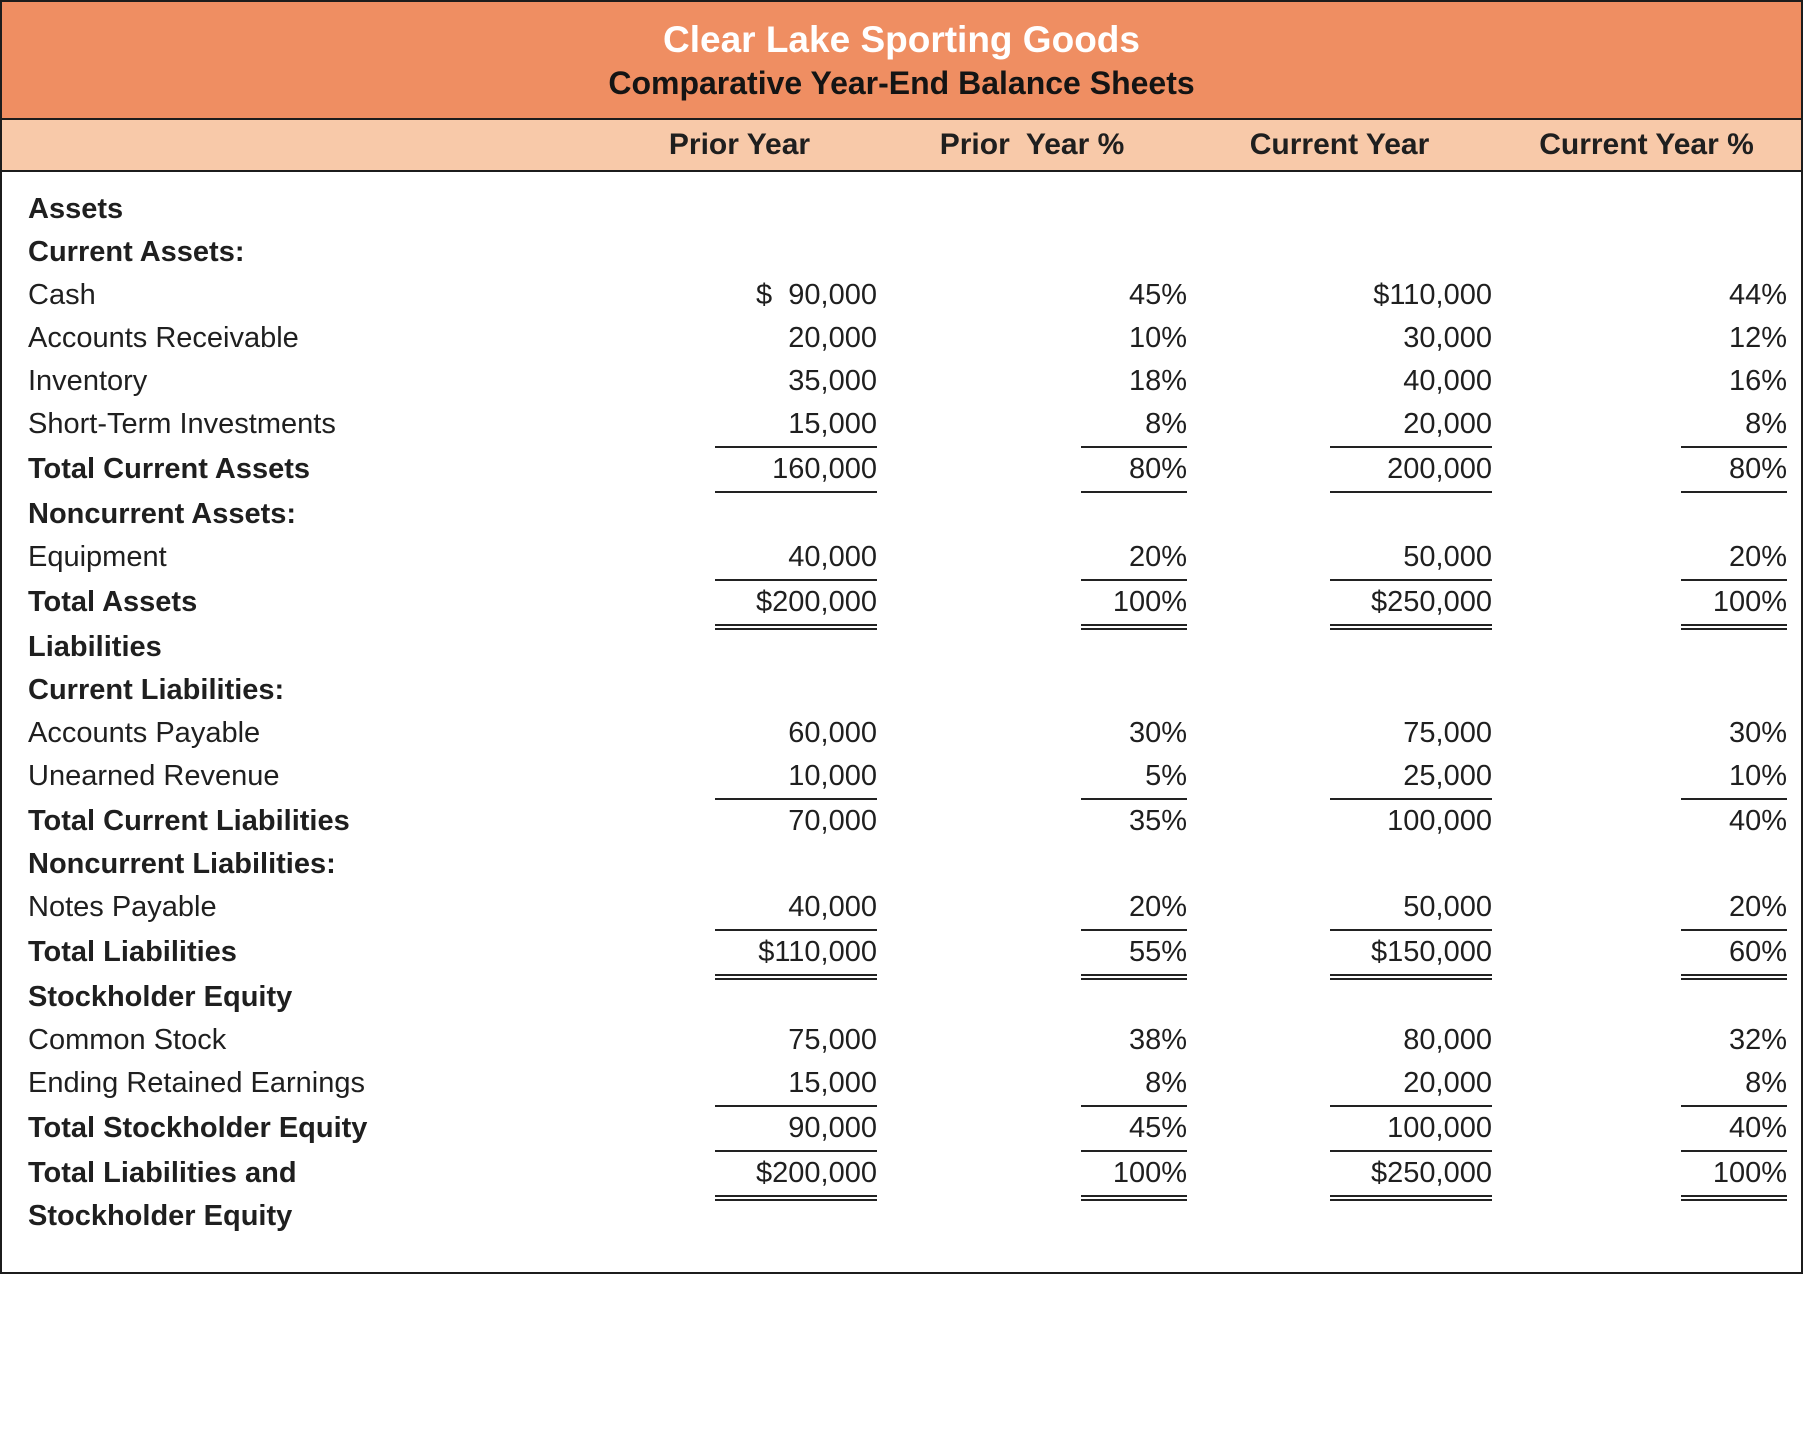 The width and height of the screenshot is (1803, 1433). What do you see at coordinates (198, 1127) in the screenshot?
I see `row-label: Total Stockholder Equity` at bounding box center [198, 1127].